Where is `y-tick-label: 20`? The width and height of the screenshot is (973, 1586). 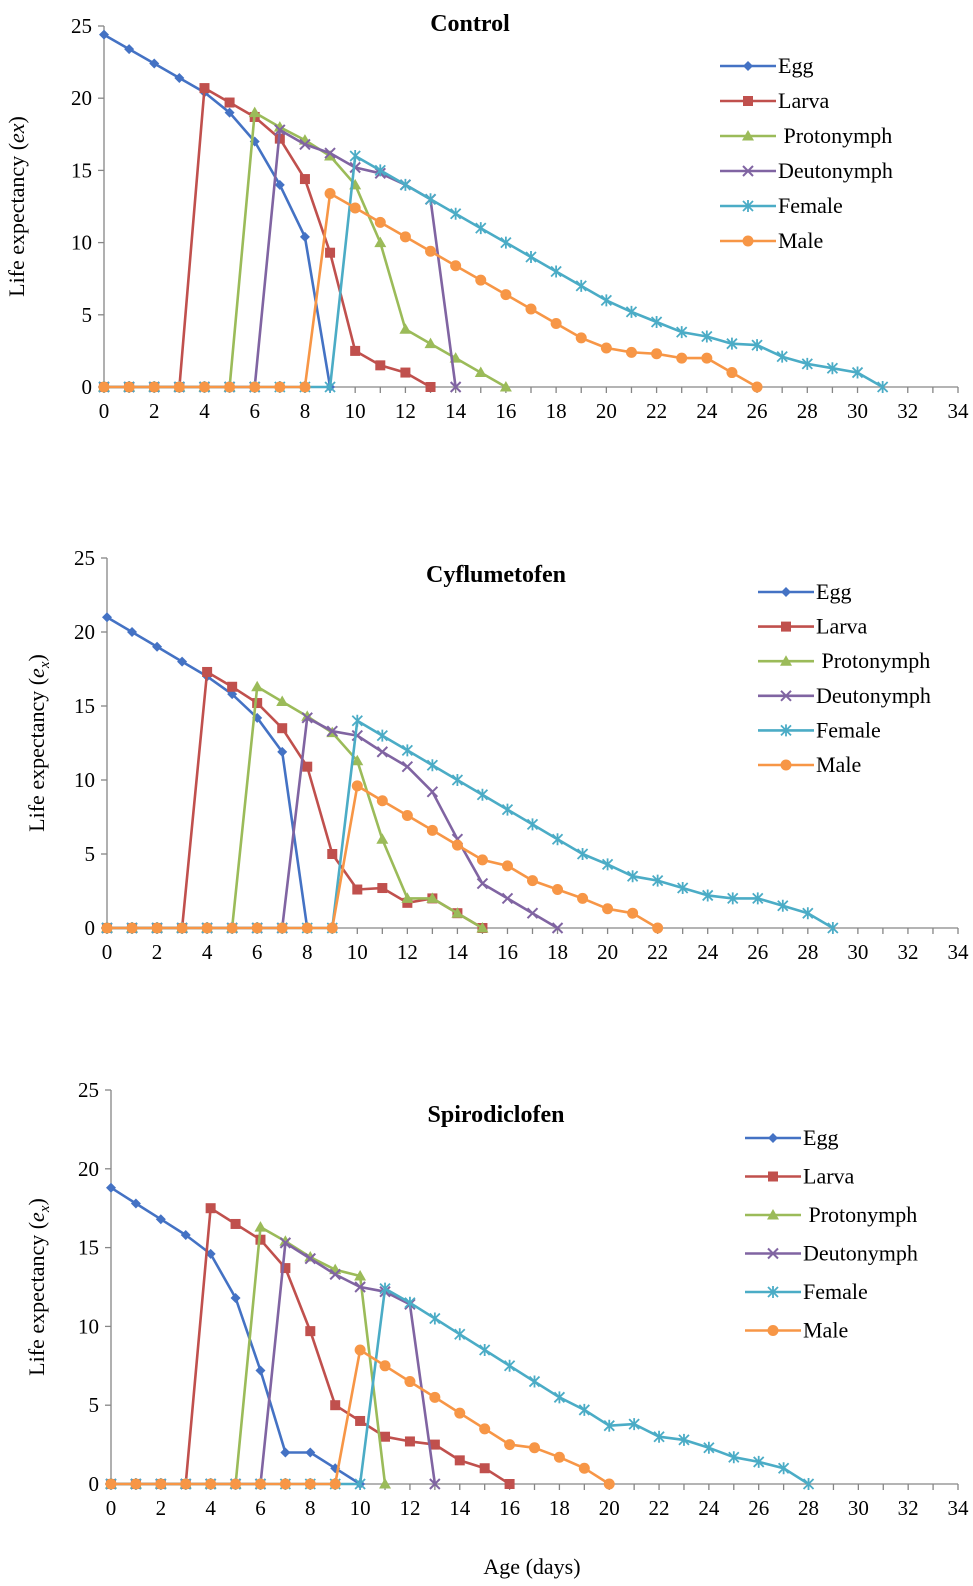
y-tick-label: 20 is located at coordinates (84, 632).